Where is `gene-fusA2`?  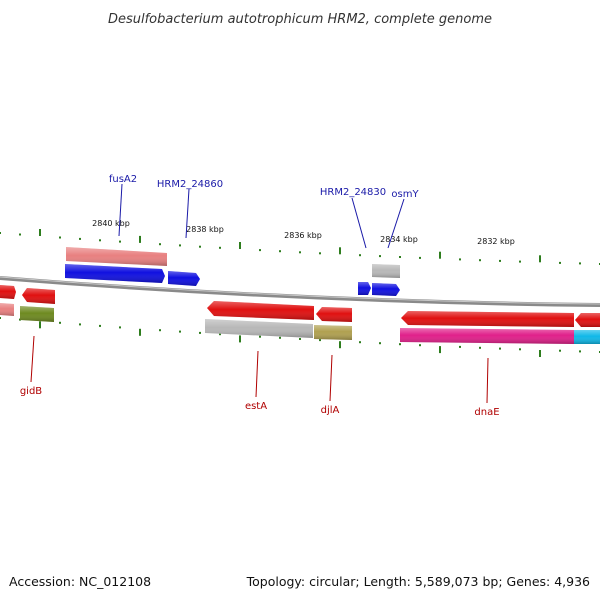 gene-fusA2 is located at coordinates (115, 273).